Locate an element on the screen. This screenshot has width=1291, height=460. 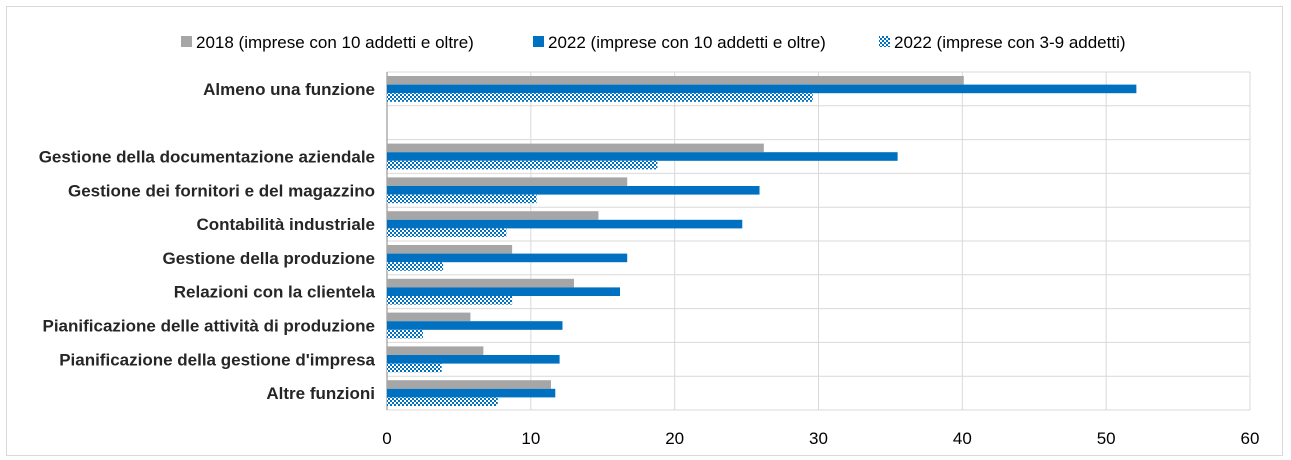
bar-s2-c5 is located at coordinates (415, 266).